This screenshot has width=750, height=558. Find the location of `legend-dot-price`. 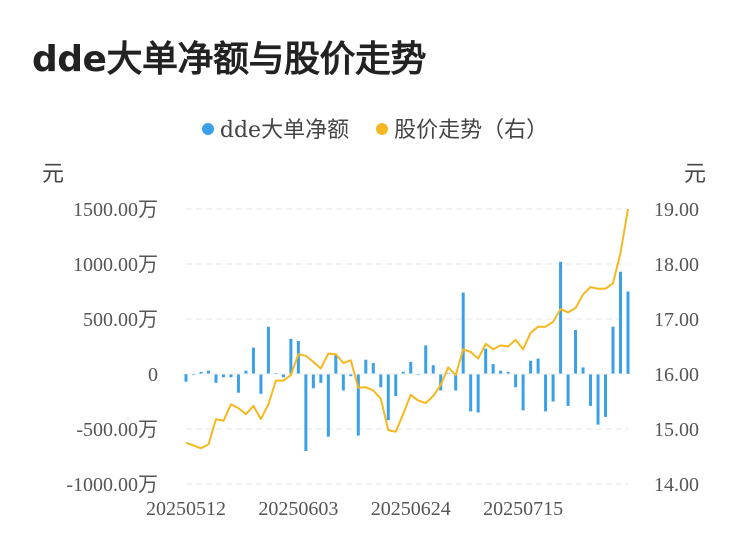

legend-dot-price is located at coordinates (382, 129).